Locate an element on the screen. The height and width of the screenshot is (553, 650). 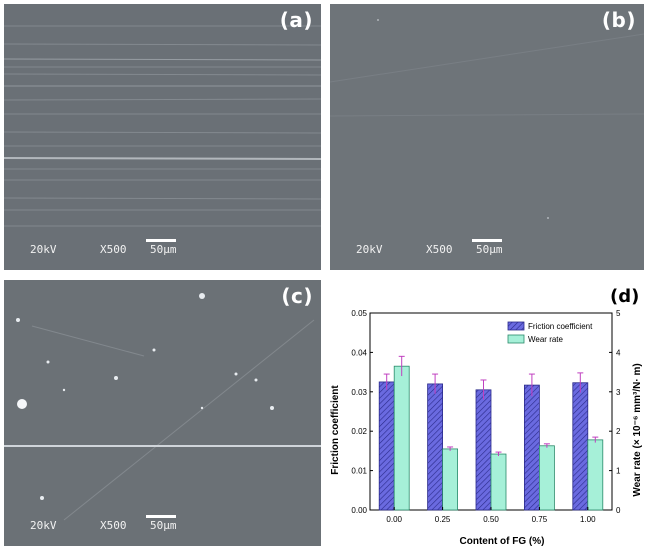
y-tick-label-left: 0.03 is located at coordinates (359, 392).